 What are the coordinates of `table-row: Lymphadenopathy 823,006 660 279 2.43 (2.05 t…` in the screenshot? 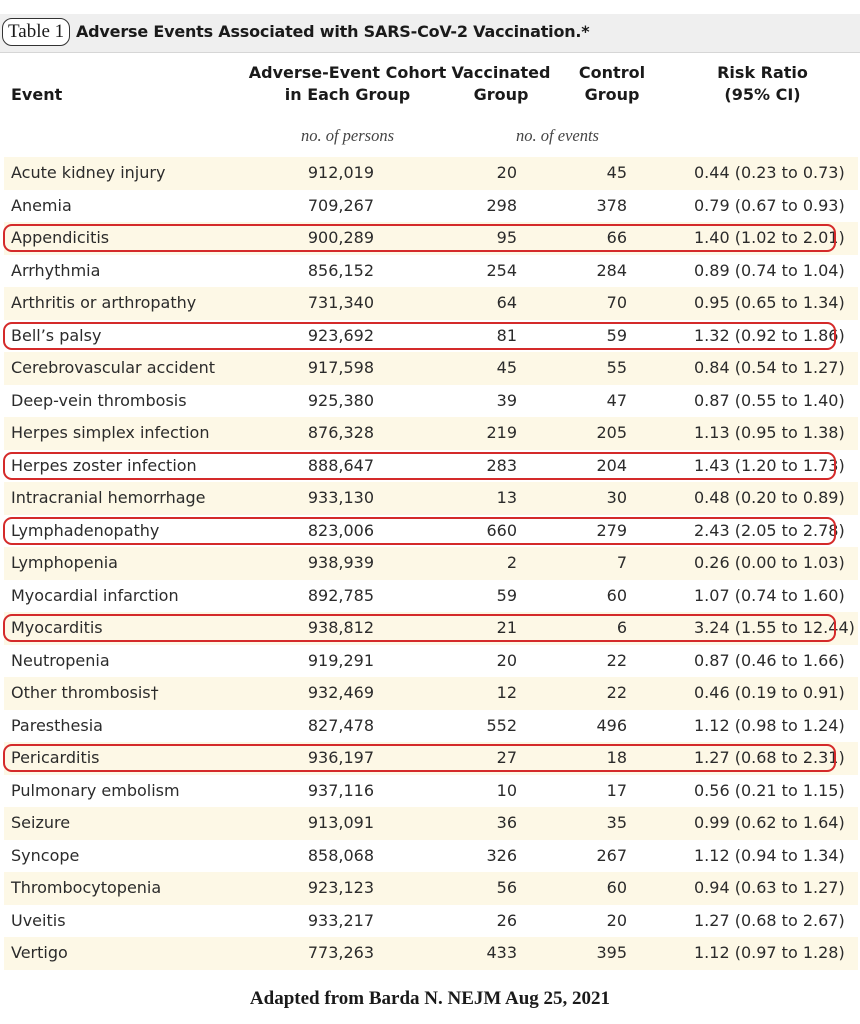 It's located at (430, 531).